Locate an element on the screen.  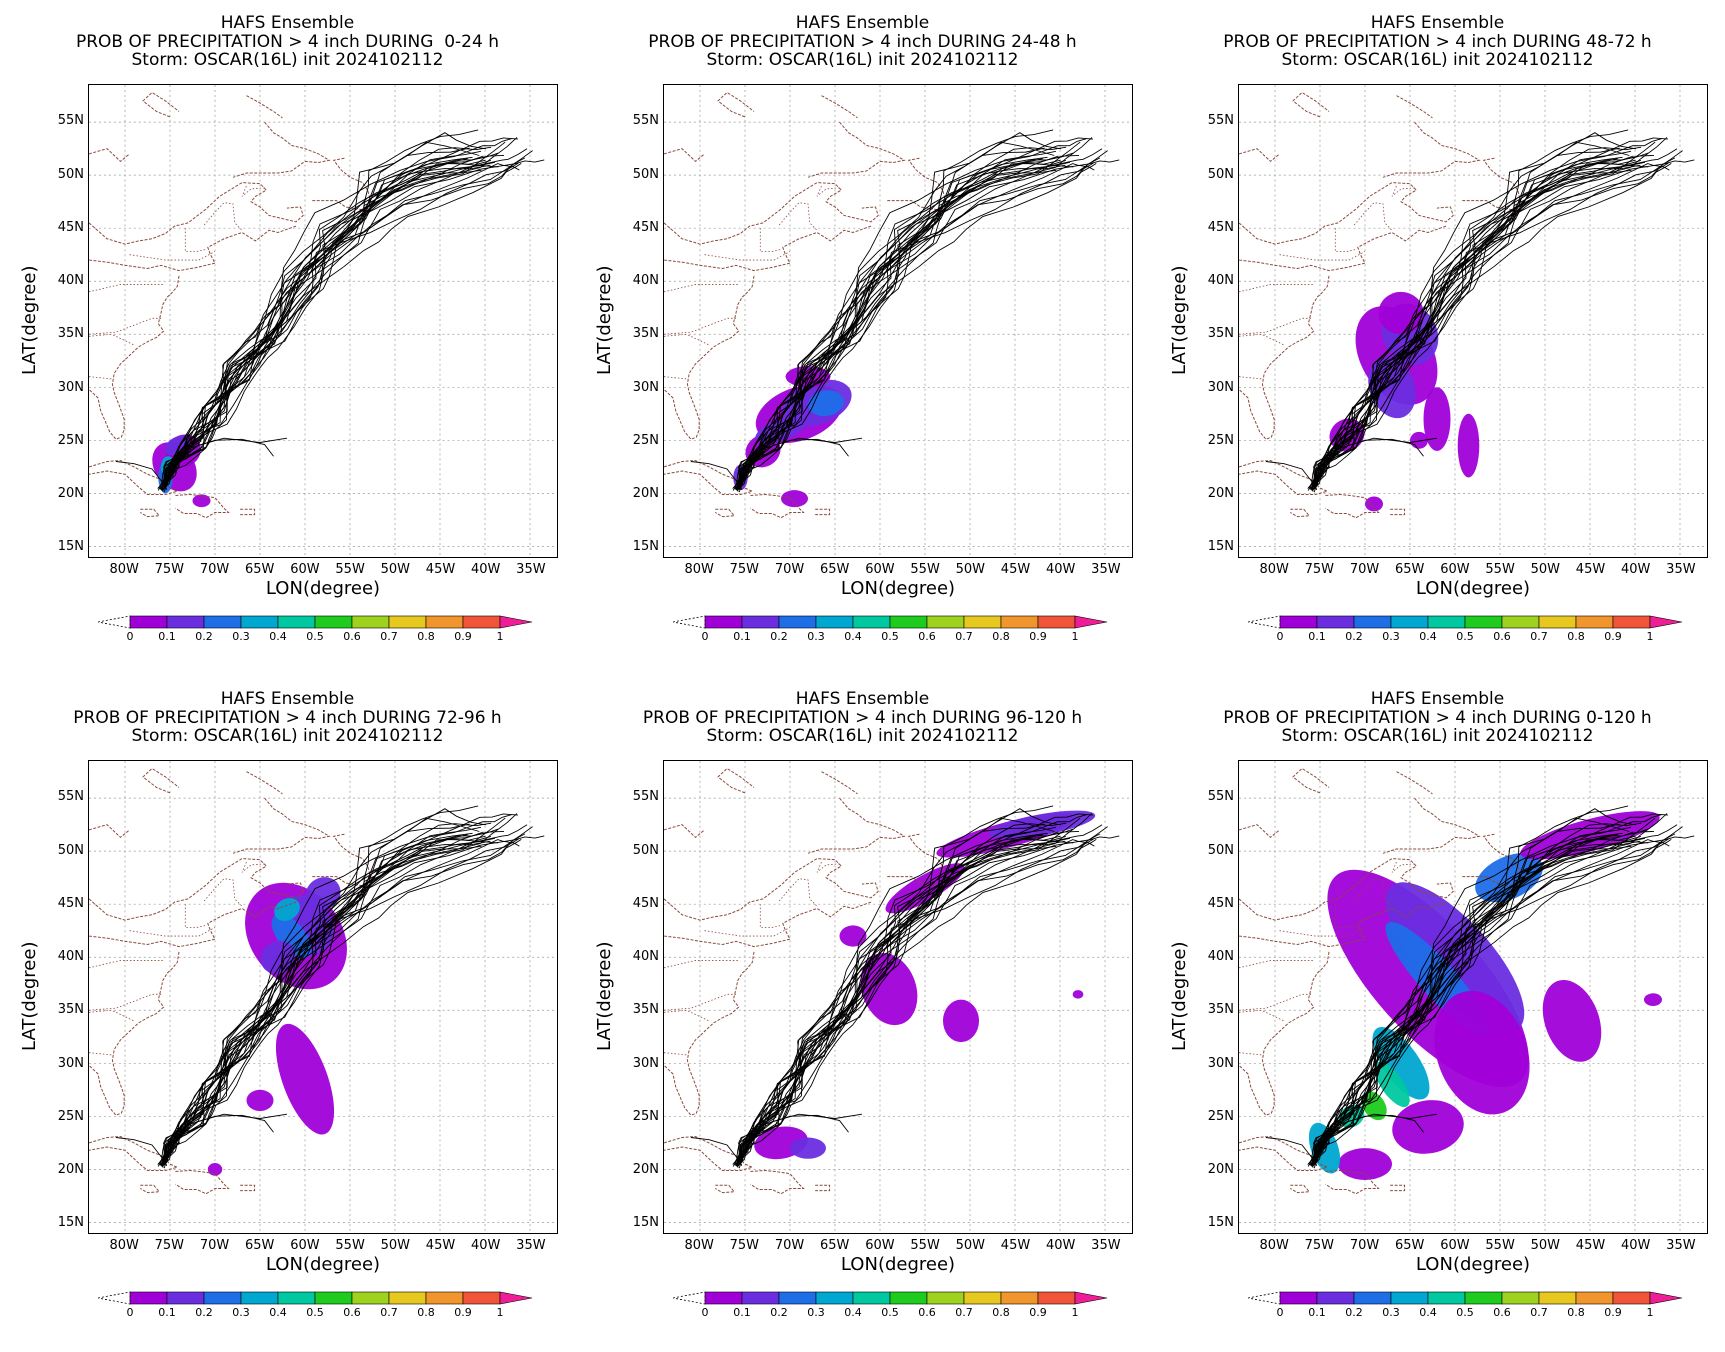
lon-tick-label: 80W is located at coordinates (124, 1245).